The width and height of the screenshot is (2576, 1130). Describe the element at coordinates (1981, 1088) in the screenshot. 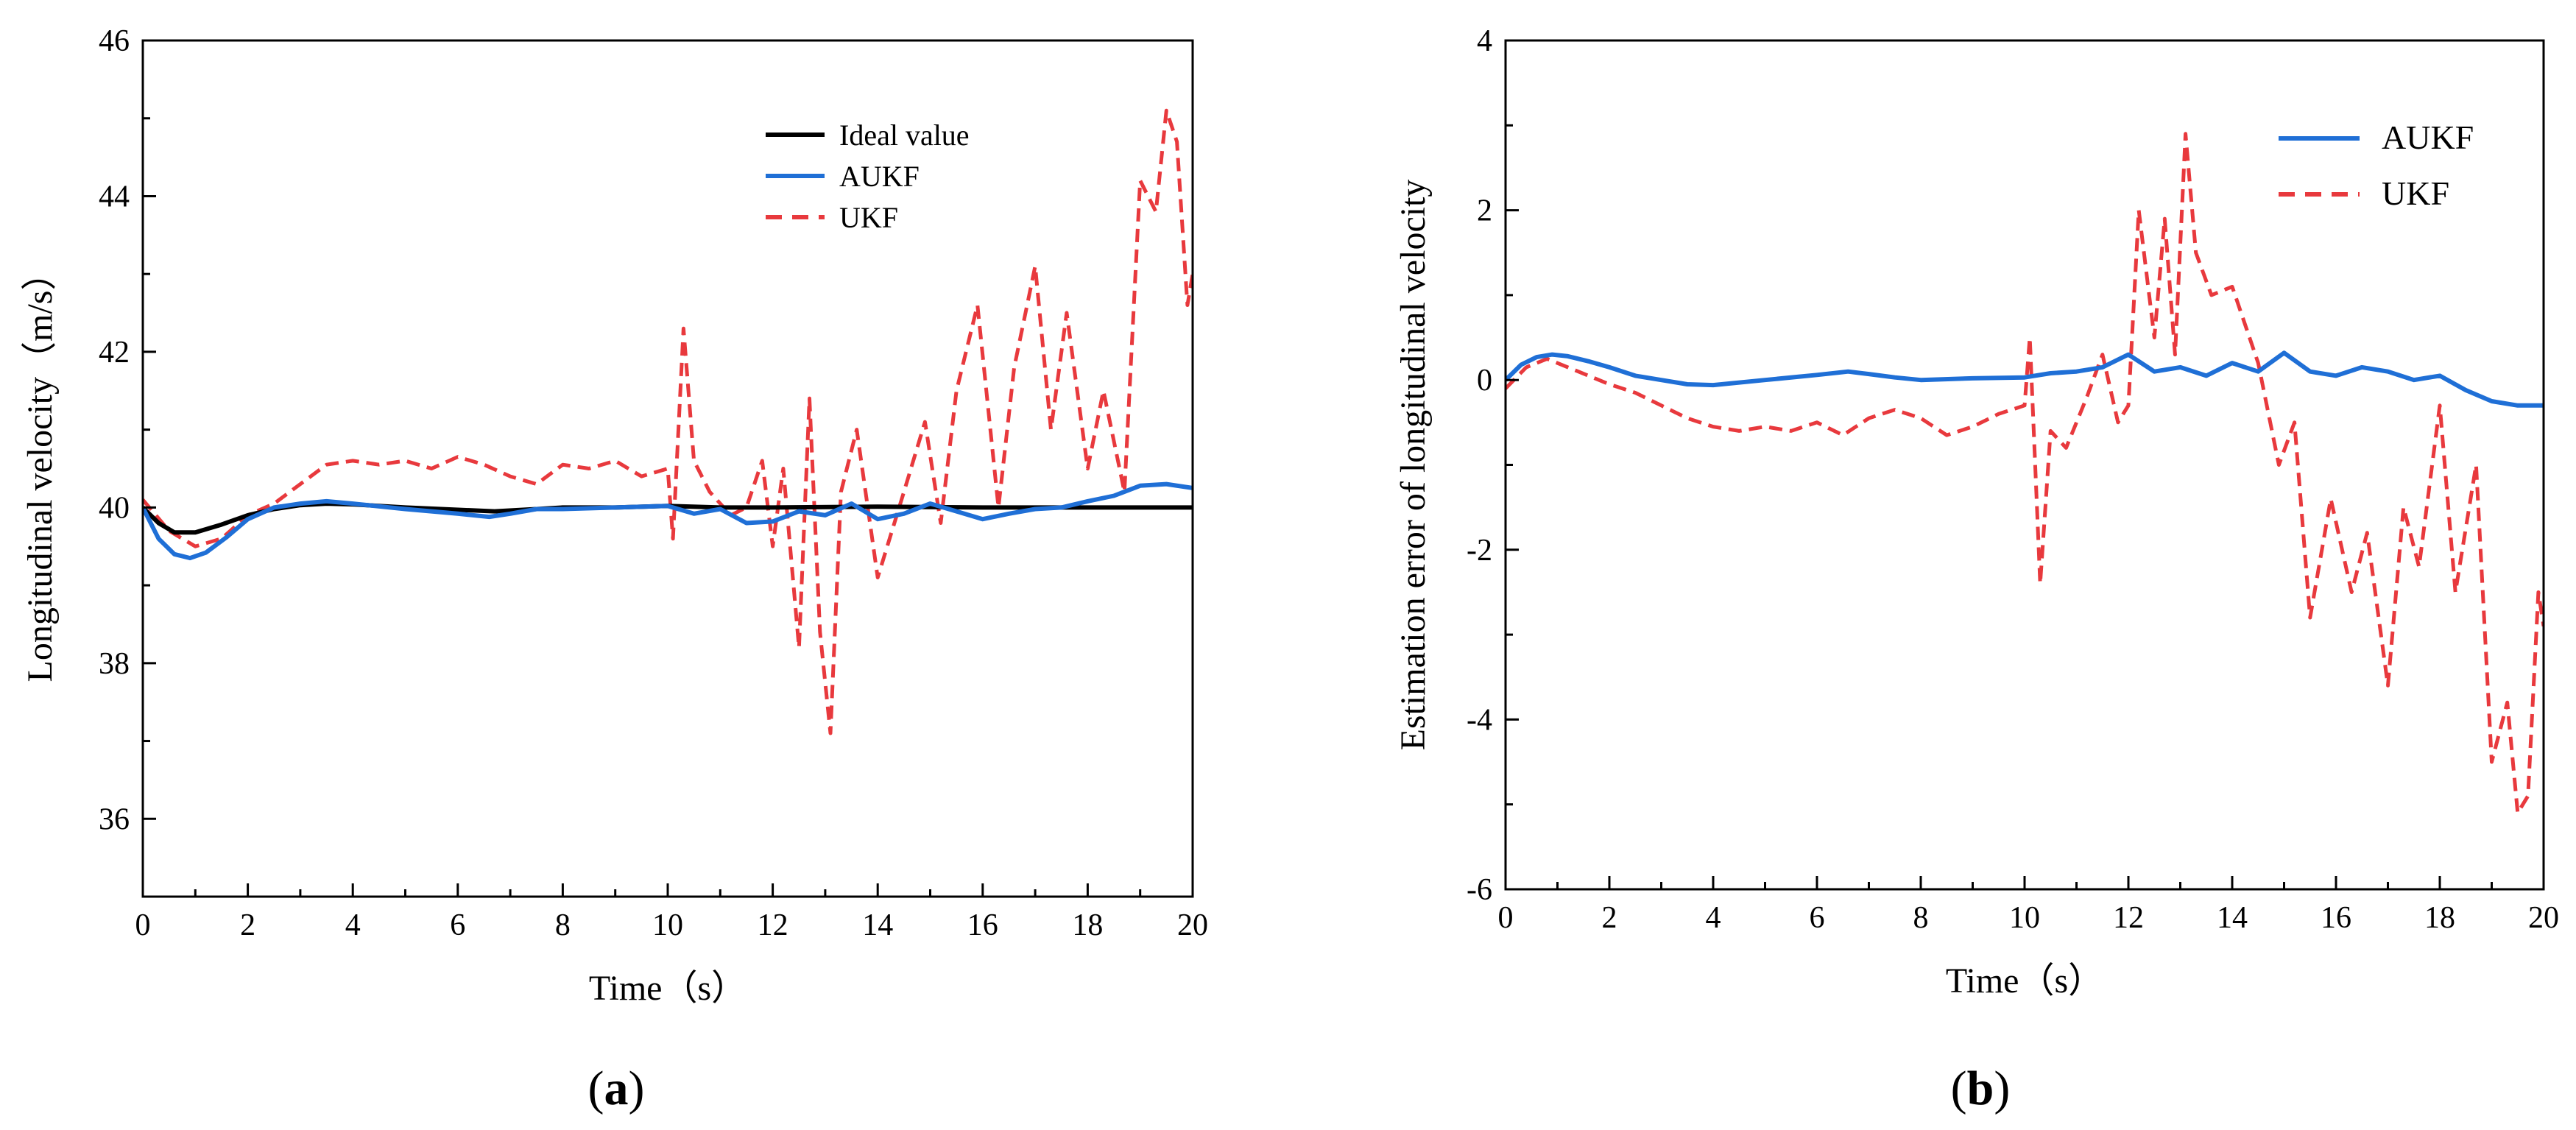

I see `panel-label-b: (b)` at that location.